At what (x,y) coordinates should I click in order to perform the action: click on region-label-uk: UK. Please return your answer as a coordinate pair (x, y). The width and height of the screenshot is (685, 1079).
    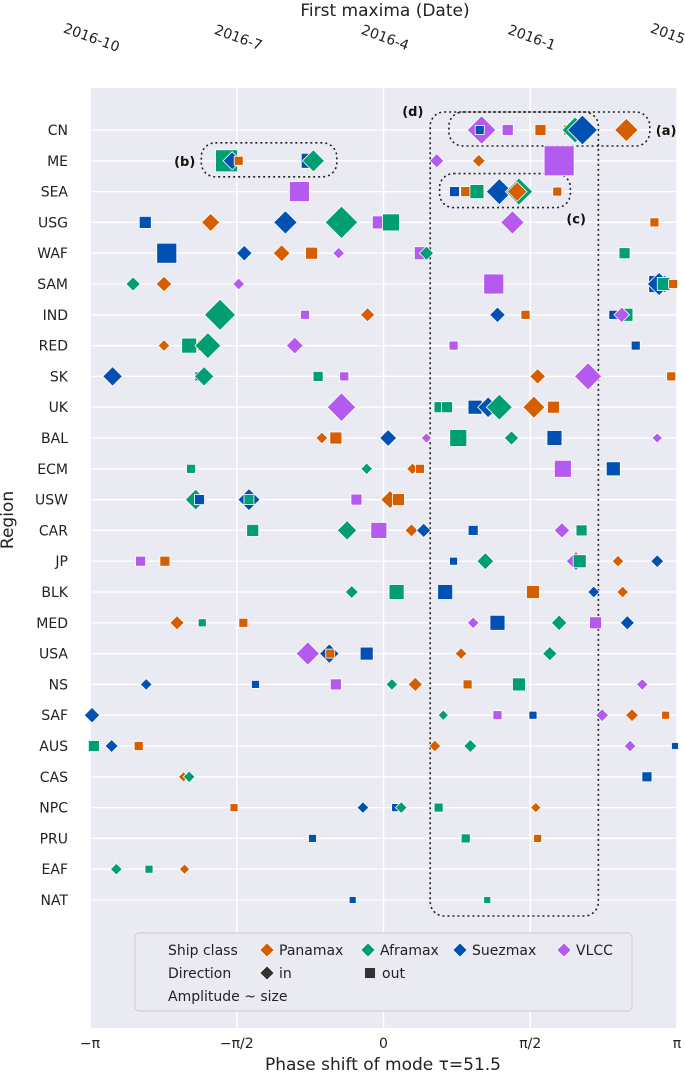
    Looking at the image, I should click on (59, 408).